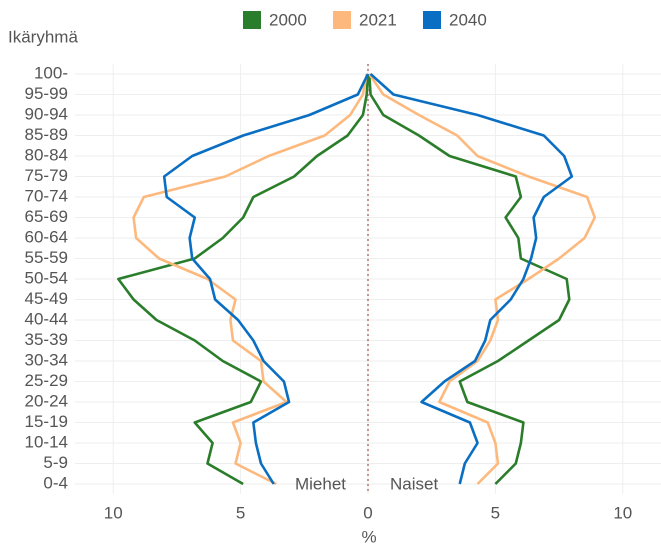 Image resolution: width=661 pixels, height=550 pixels. Describe the element at coordinates (46, 134) in the screenshot. I see `y-tick-label: 85-89` at that location.